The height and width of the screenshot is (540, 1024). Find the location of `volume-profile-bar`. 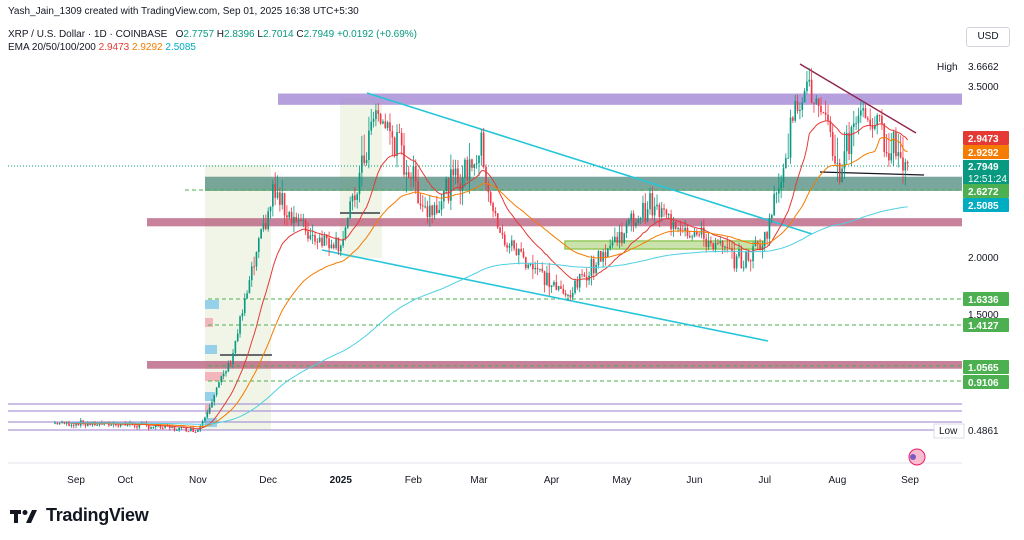

volume-profile-bar is located at coordinates (212, 304).